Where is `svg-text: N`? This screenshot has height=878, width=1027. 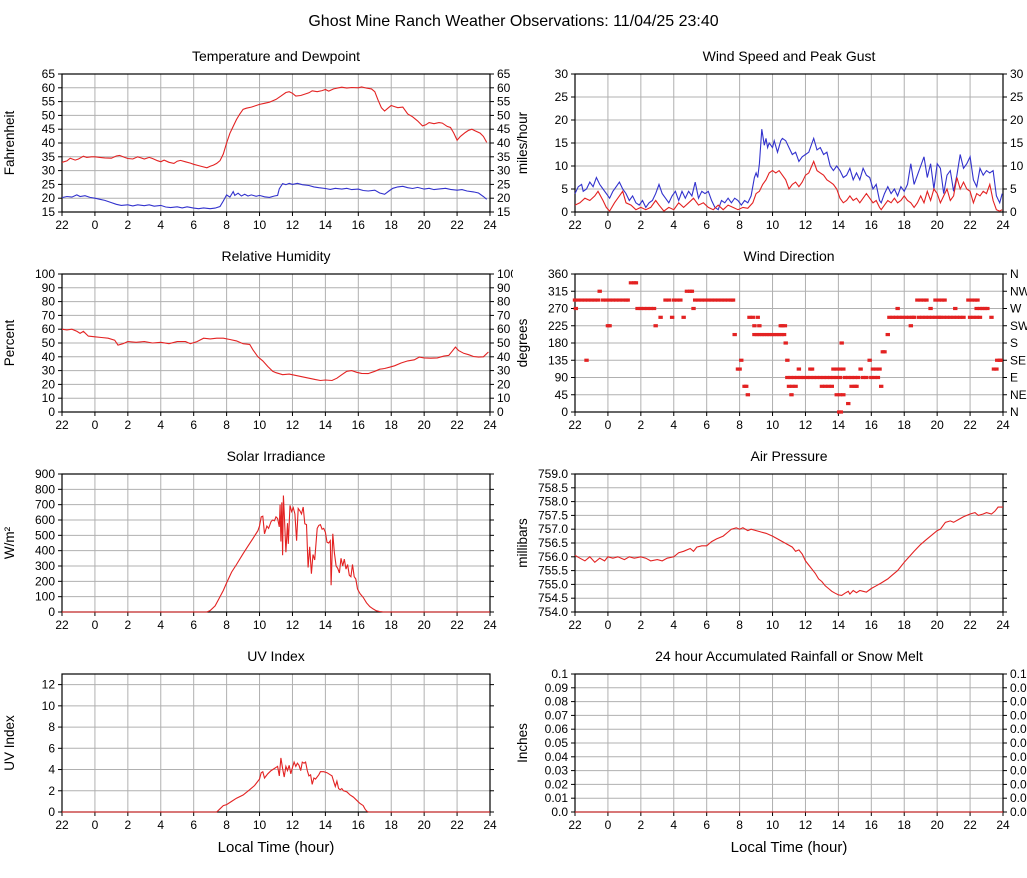 svg-text: N is located at coordinates (1014, 274).